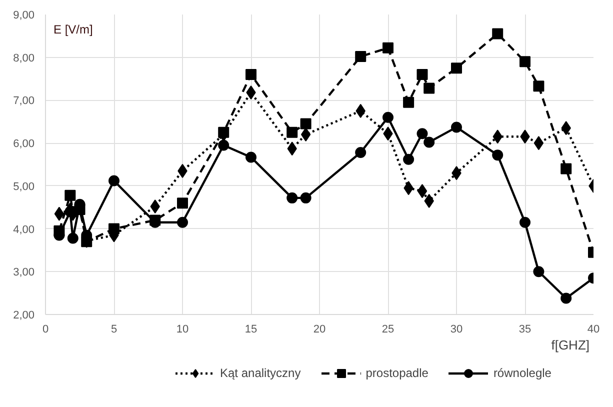 The height and width of the screenshot is (407, 613). What do you see at coordinates (24, 272) in the screenshot?
I see `y-tick-label: 3,00` at bounding box center [24, 272].